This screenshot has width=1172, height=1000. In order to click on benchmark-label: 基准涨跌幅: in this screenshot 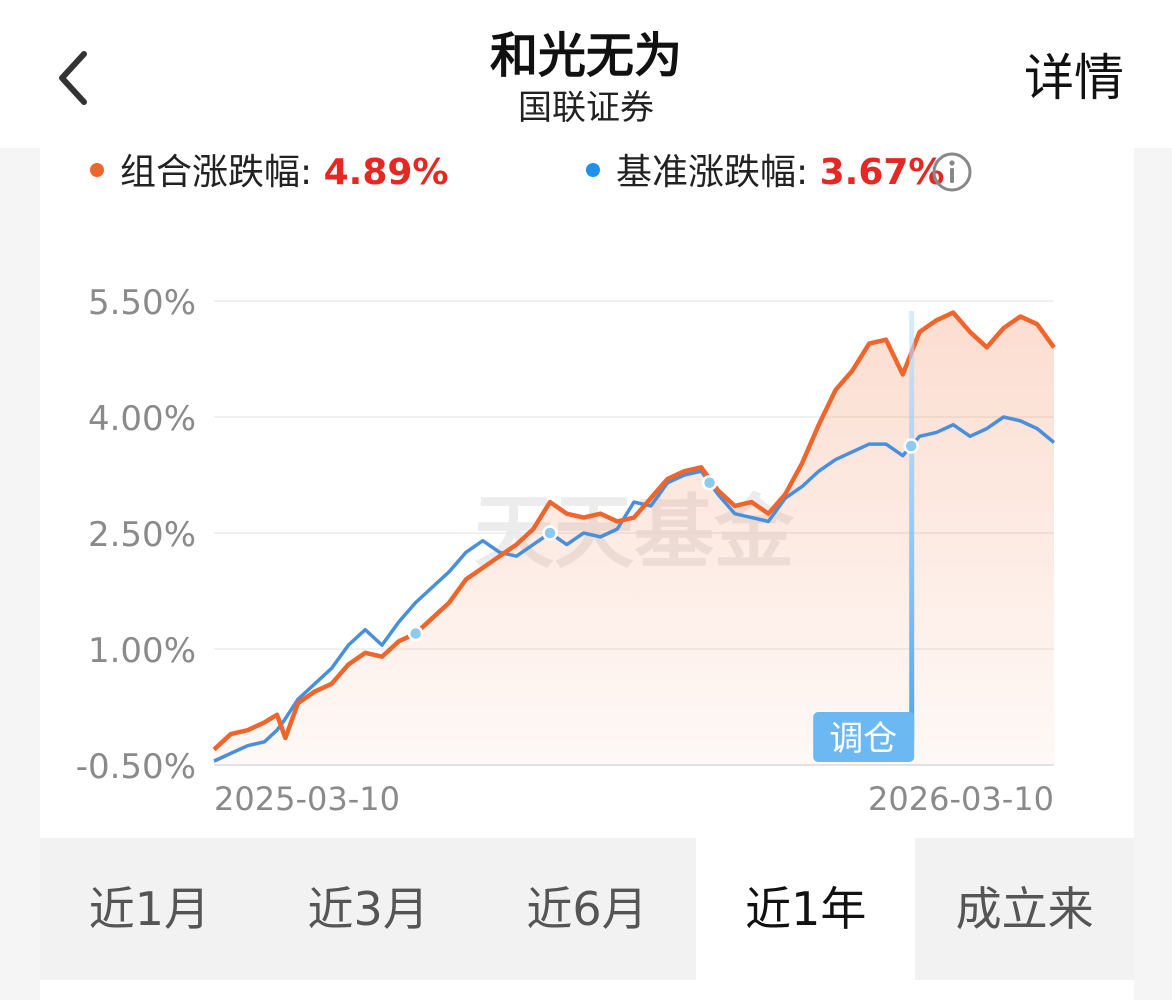, I will do `click(712, 172)`.